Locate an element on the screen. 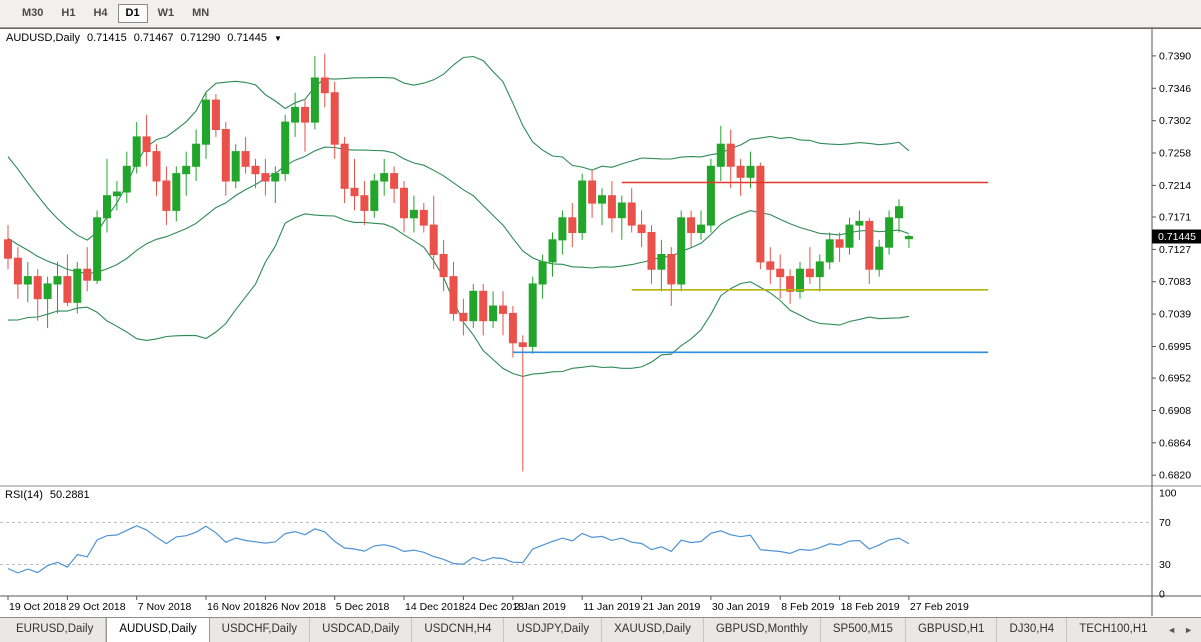 The width and height of the screenshot is (1201, 642). chart-tab-gbpusd-h1: GBPUSD,H1 is located at coordinates (952, 630).